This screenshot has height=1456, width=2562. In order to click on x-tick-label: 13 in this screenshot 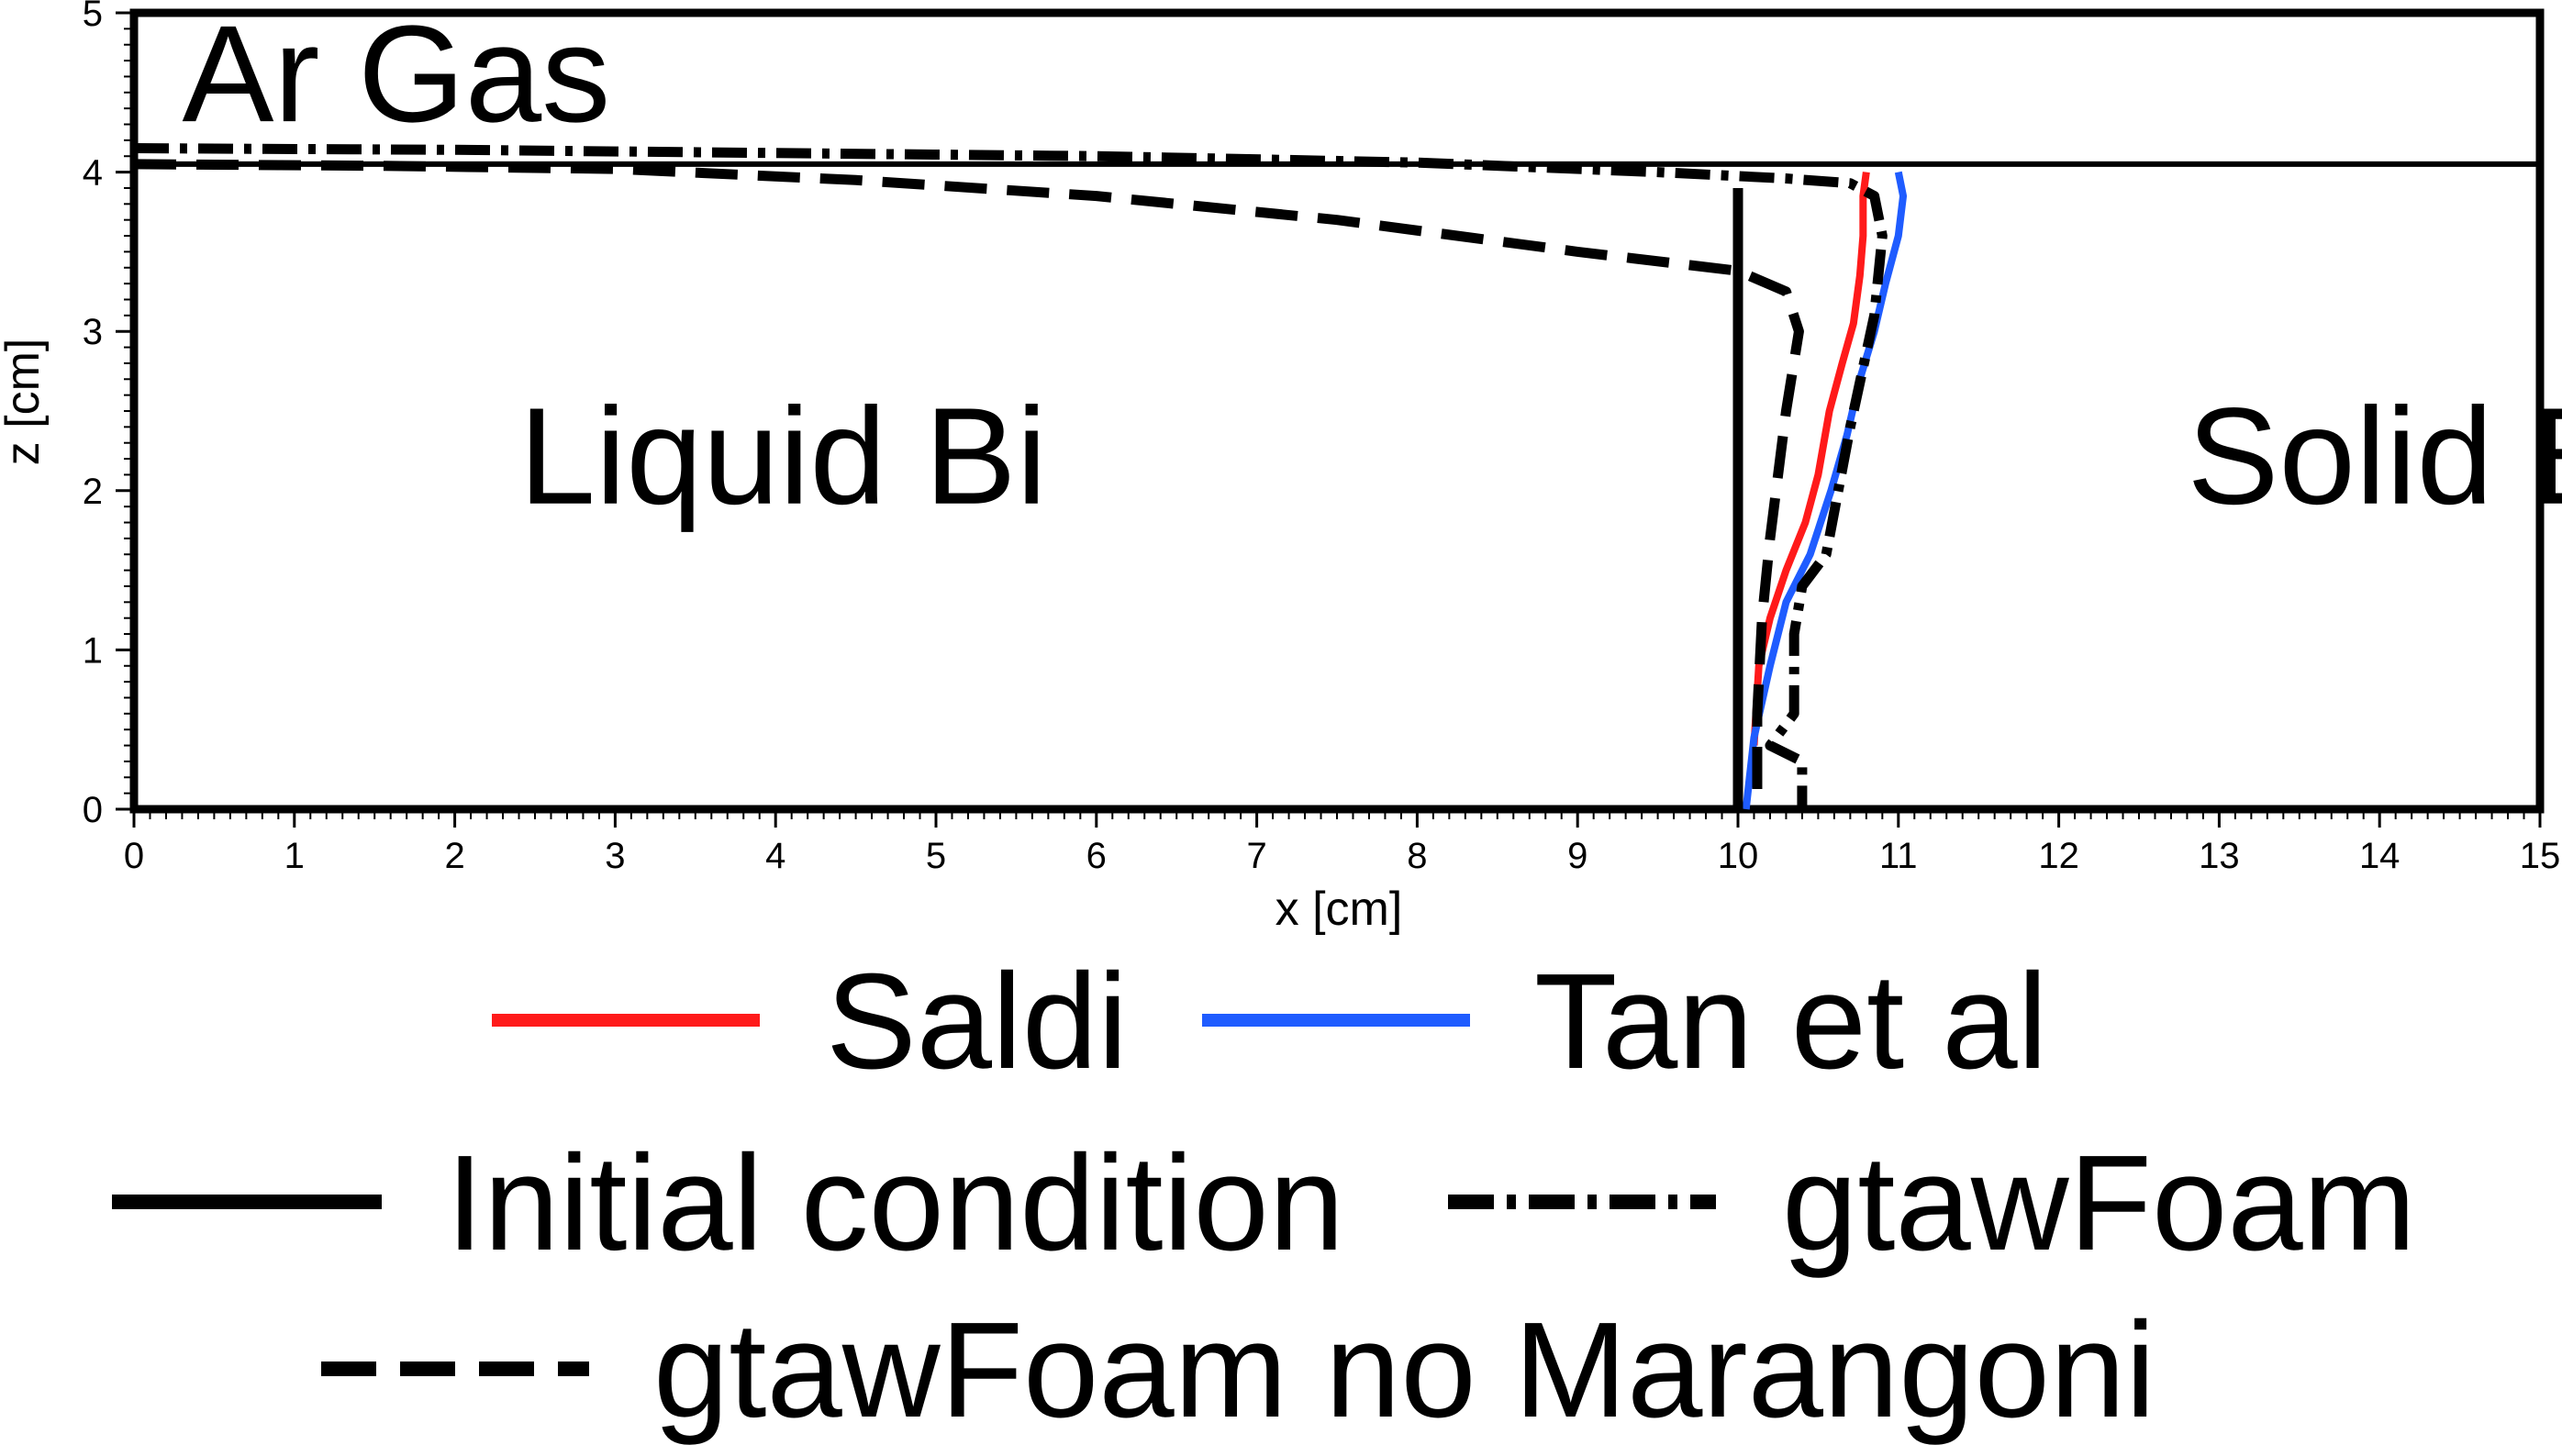, I will do `click(2219, 856)`.